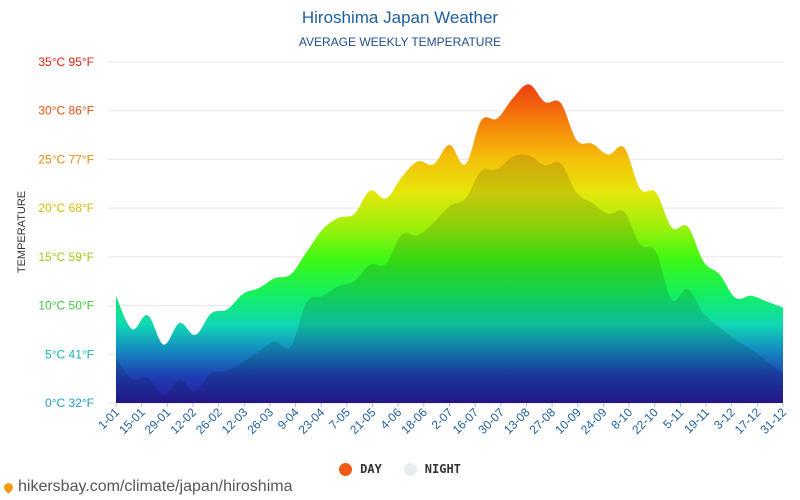 This screenshot has width=800, height=500. What do you see at coordinates (66, 62) in the screenshot?
I see `y-tick-label: 35°C 95°F` at bounding box center [66, 62].